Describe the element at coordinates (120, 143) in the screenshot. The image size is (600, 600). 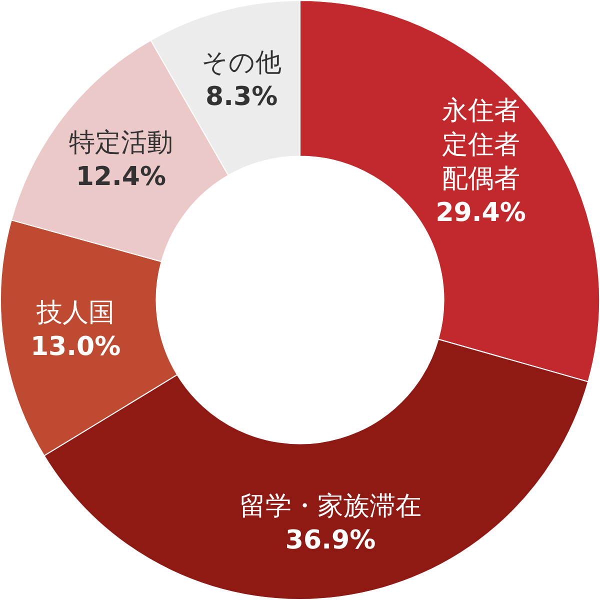
I see `slice-label: 特定活動` at that location.